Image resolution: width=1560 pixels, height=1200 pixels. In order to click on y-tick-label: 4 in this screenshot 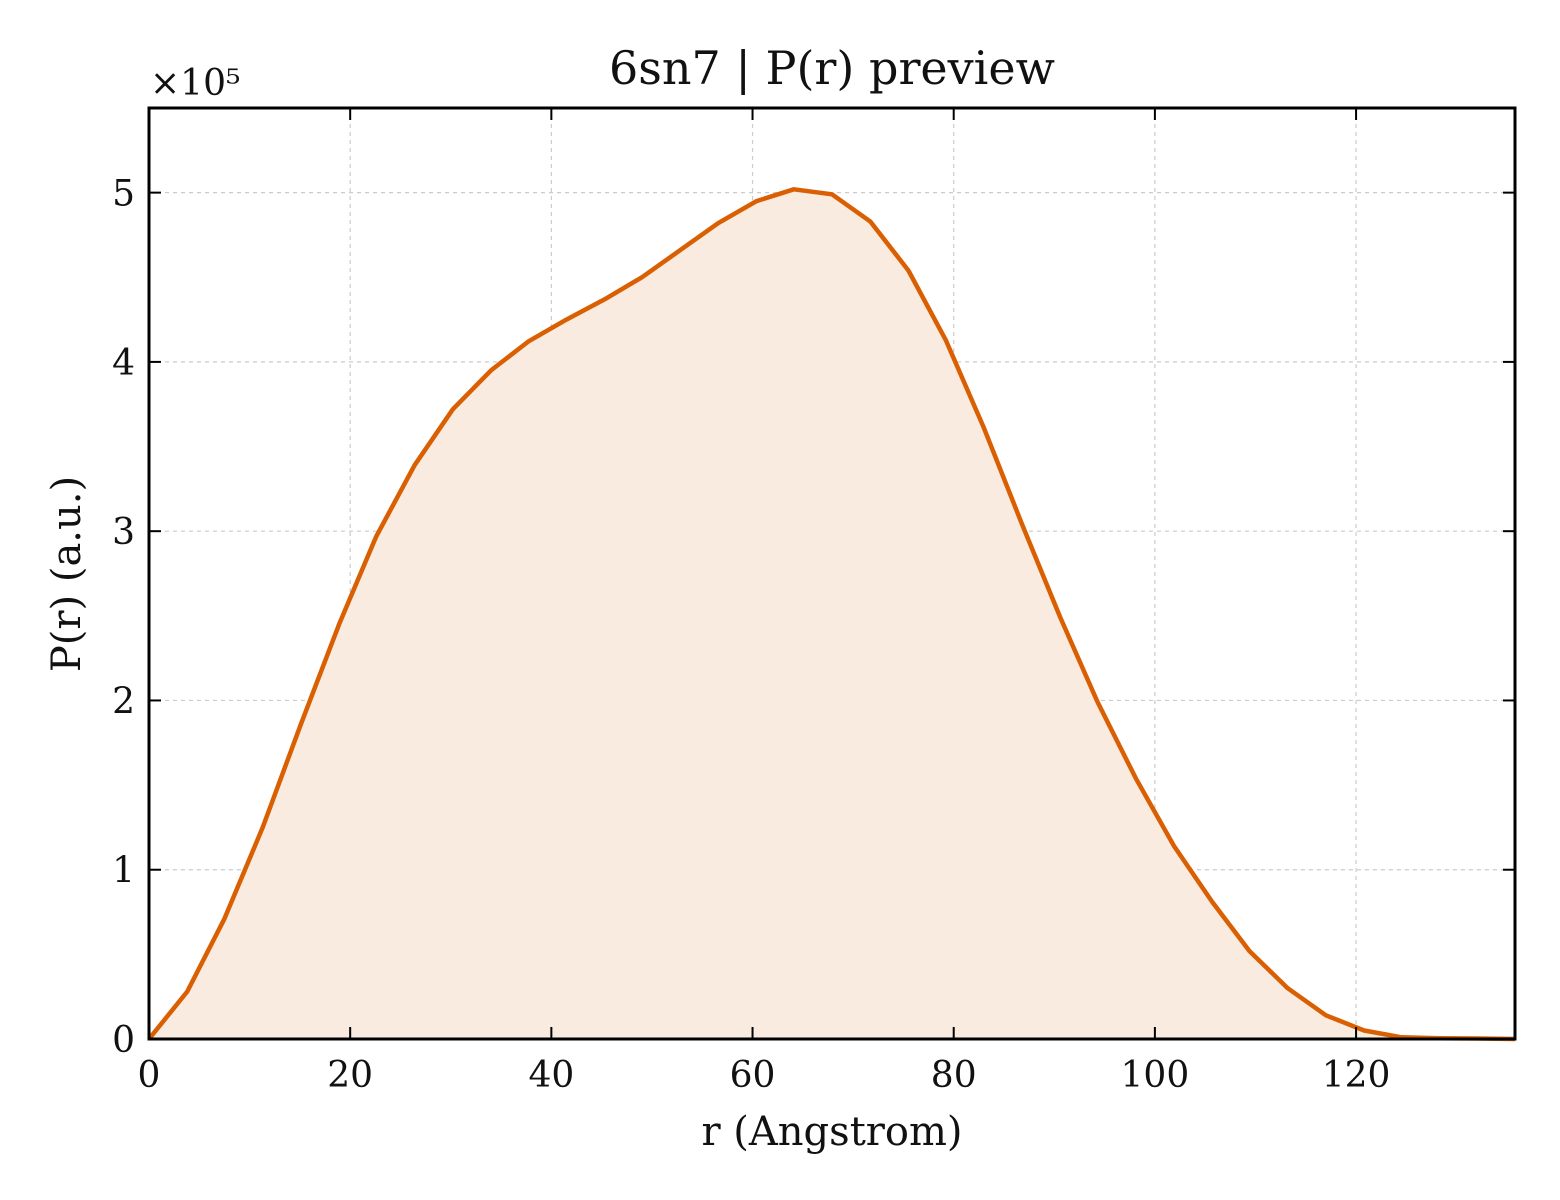, I will do `click(123, 363)`.